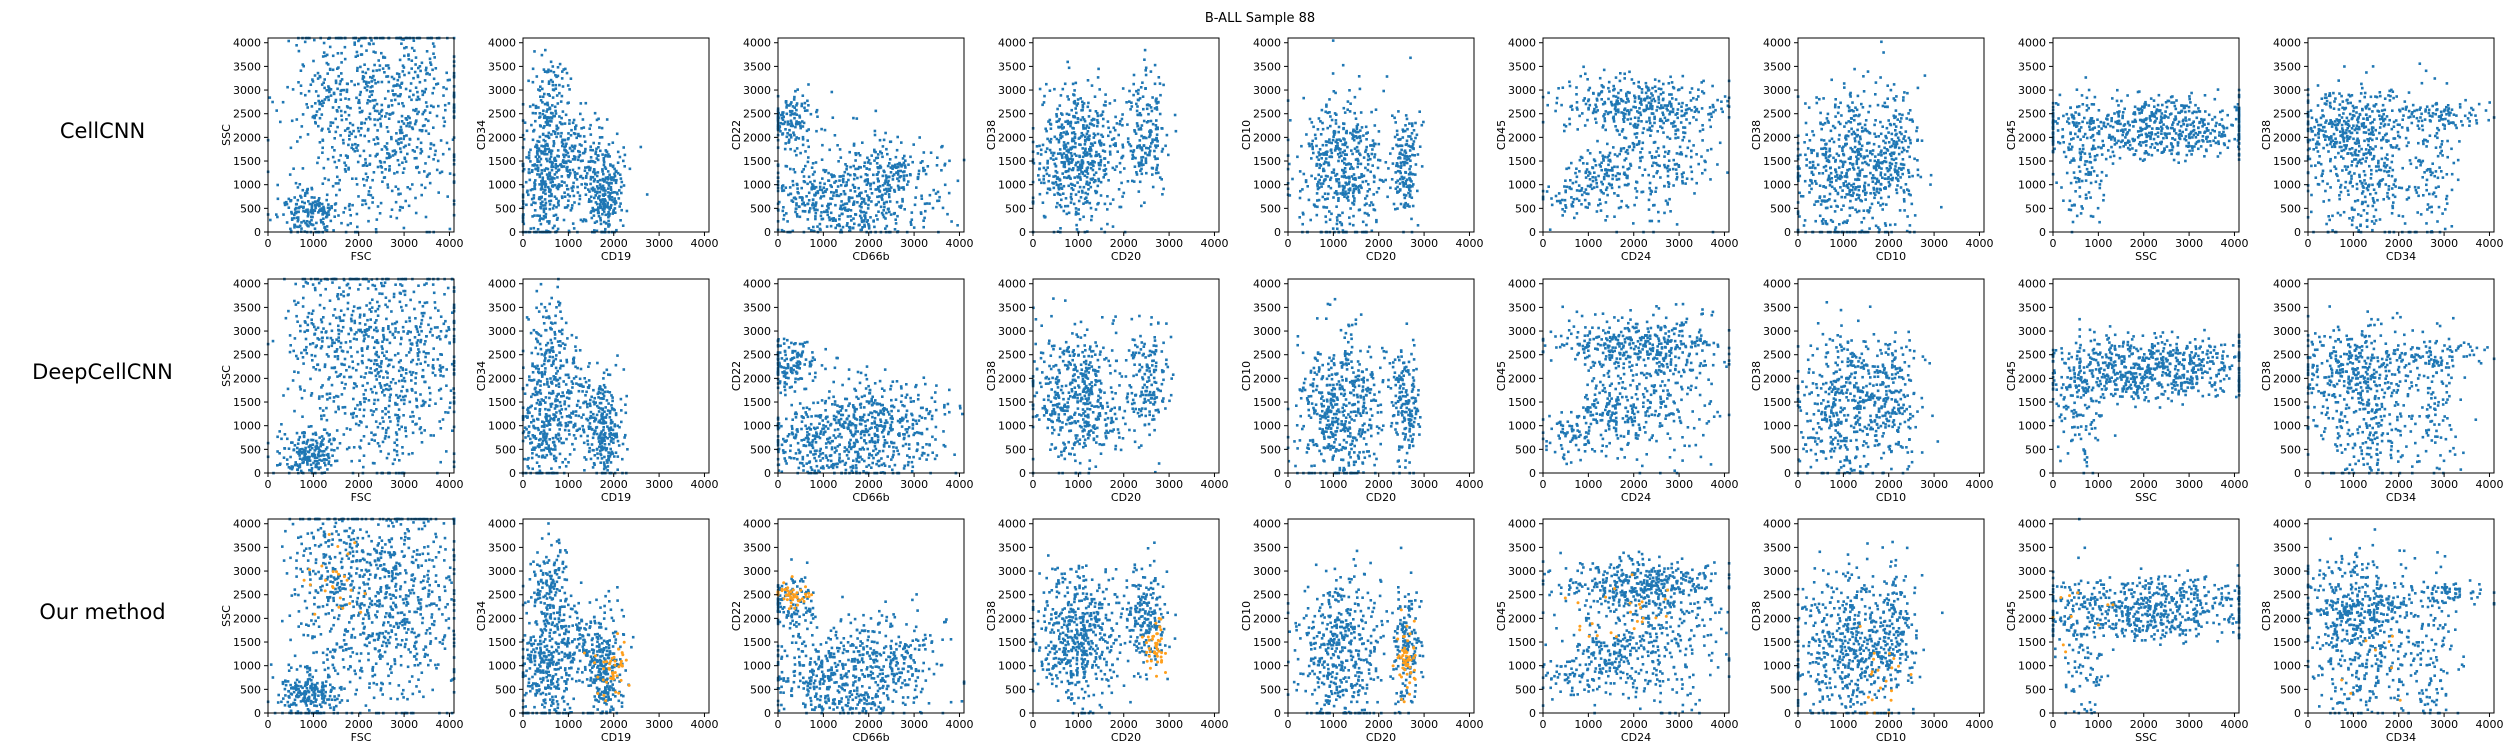  Describe the element at coordinates (1532, 232) in the screenshot. I see `y-tick-label: 0` at that location.